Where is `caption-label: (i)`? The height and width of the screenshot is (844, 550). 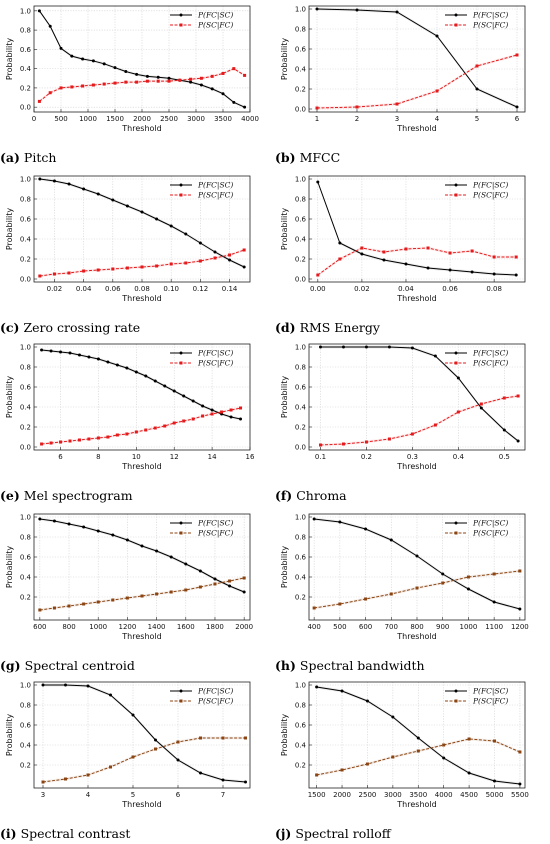 caption-label: (i) is located at coordinates (8, 833).